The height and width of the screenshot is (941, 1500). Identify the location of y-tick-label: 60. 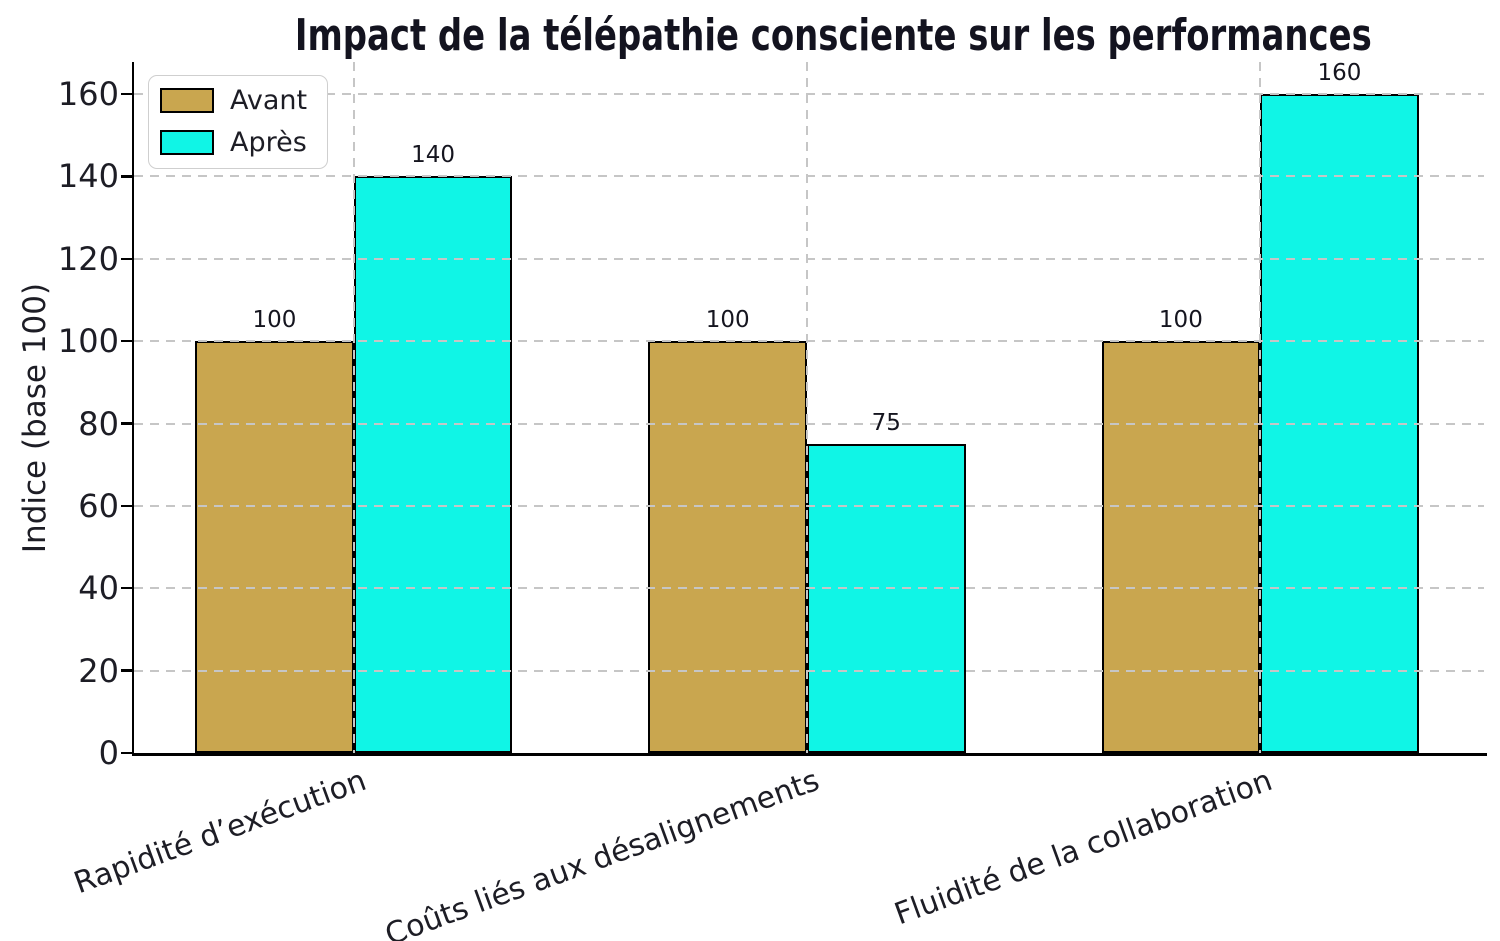
(98, 505).